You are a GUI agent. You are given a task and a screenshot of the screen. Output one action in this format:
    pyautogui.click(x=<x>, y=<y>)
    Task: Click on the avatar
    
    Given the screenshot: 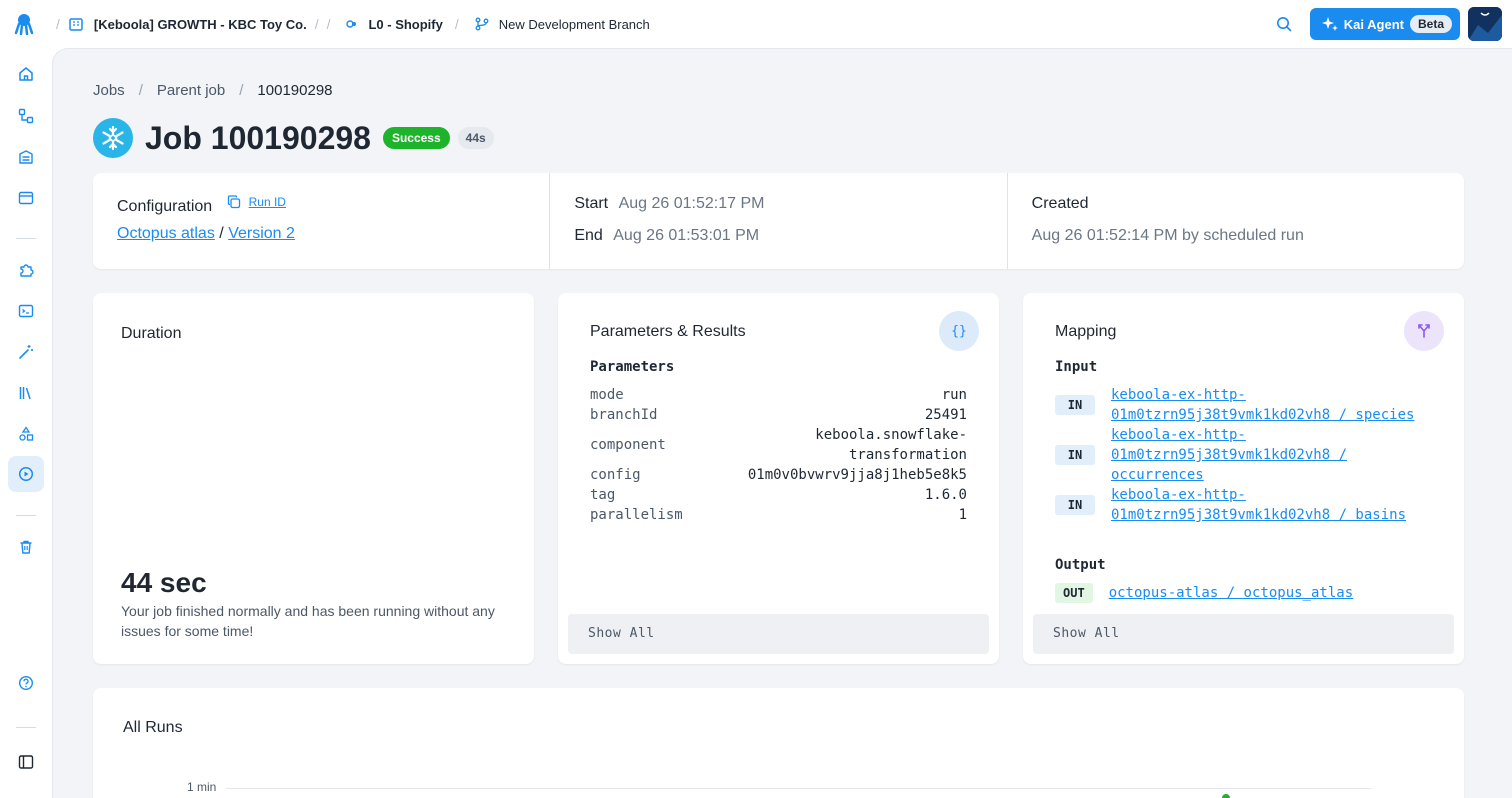 What is the action you would take?
    pyautogui.click(x=1485, y=24)
    